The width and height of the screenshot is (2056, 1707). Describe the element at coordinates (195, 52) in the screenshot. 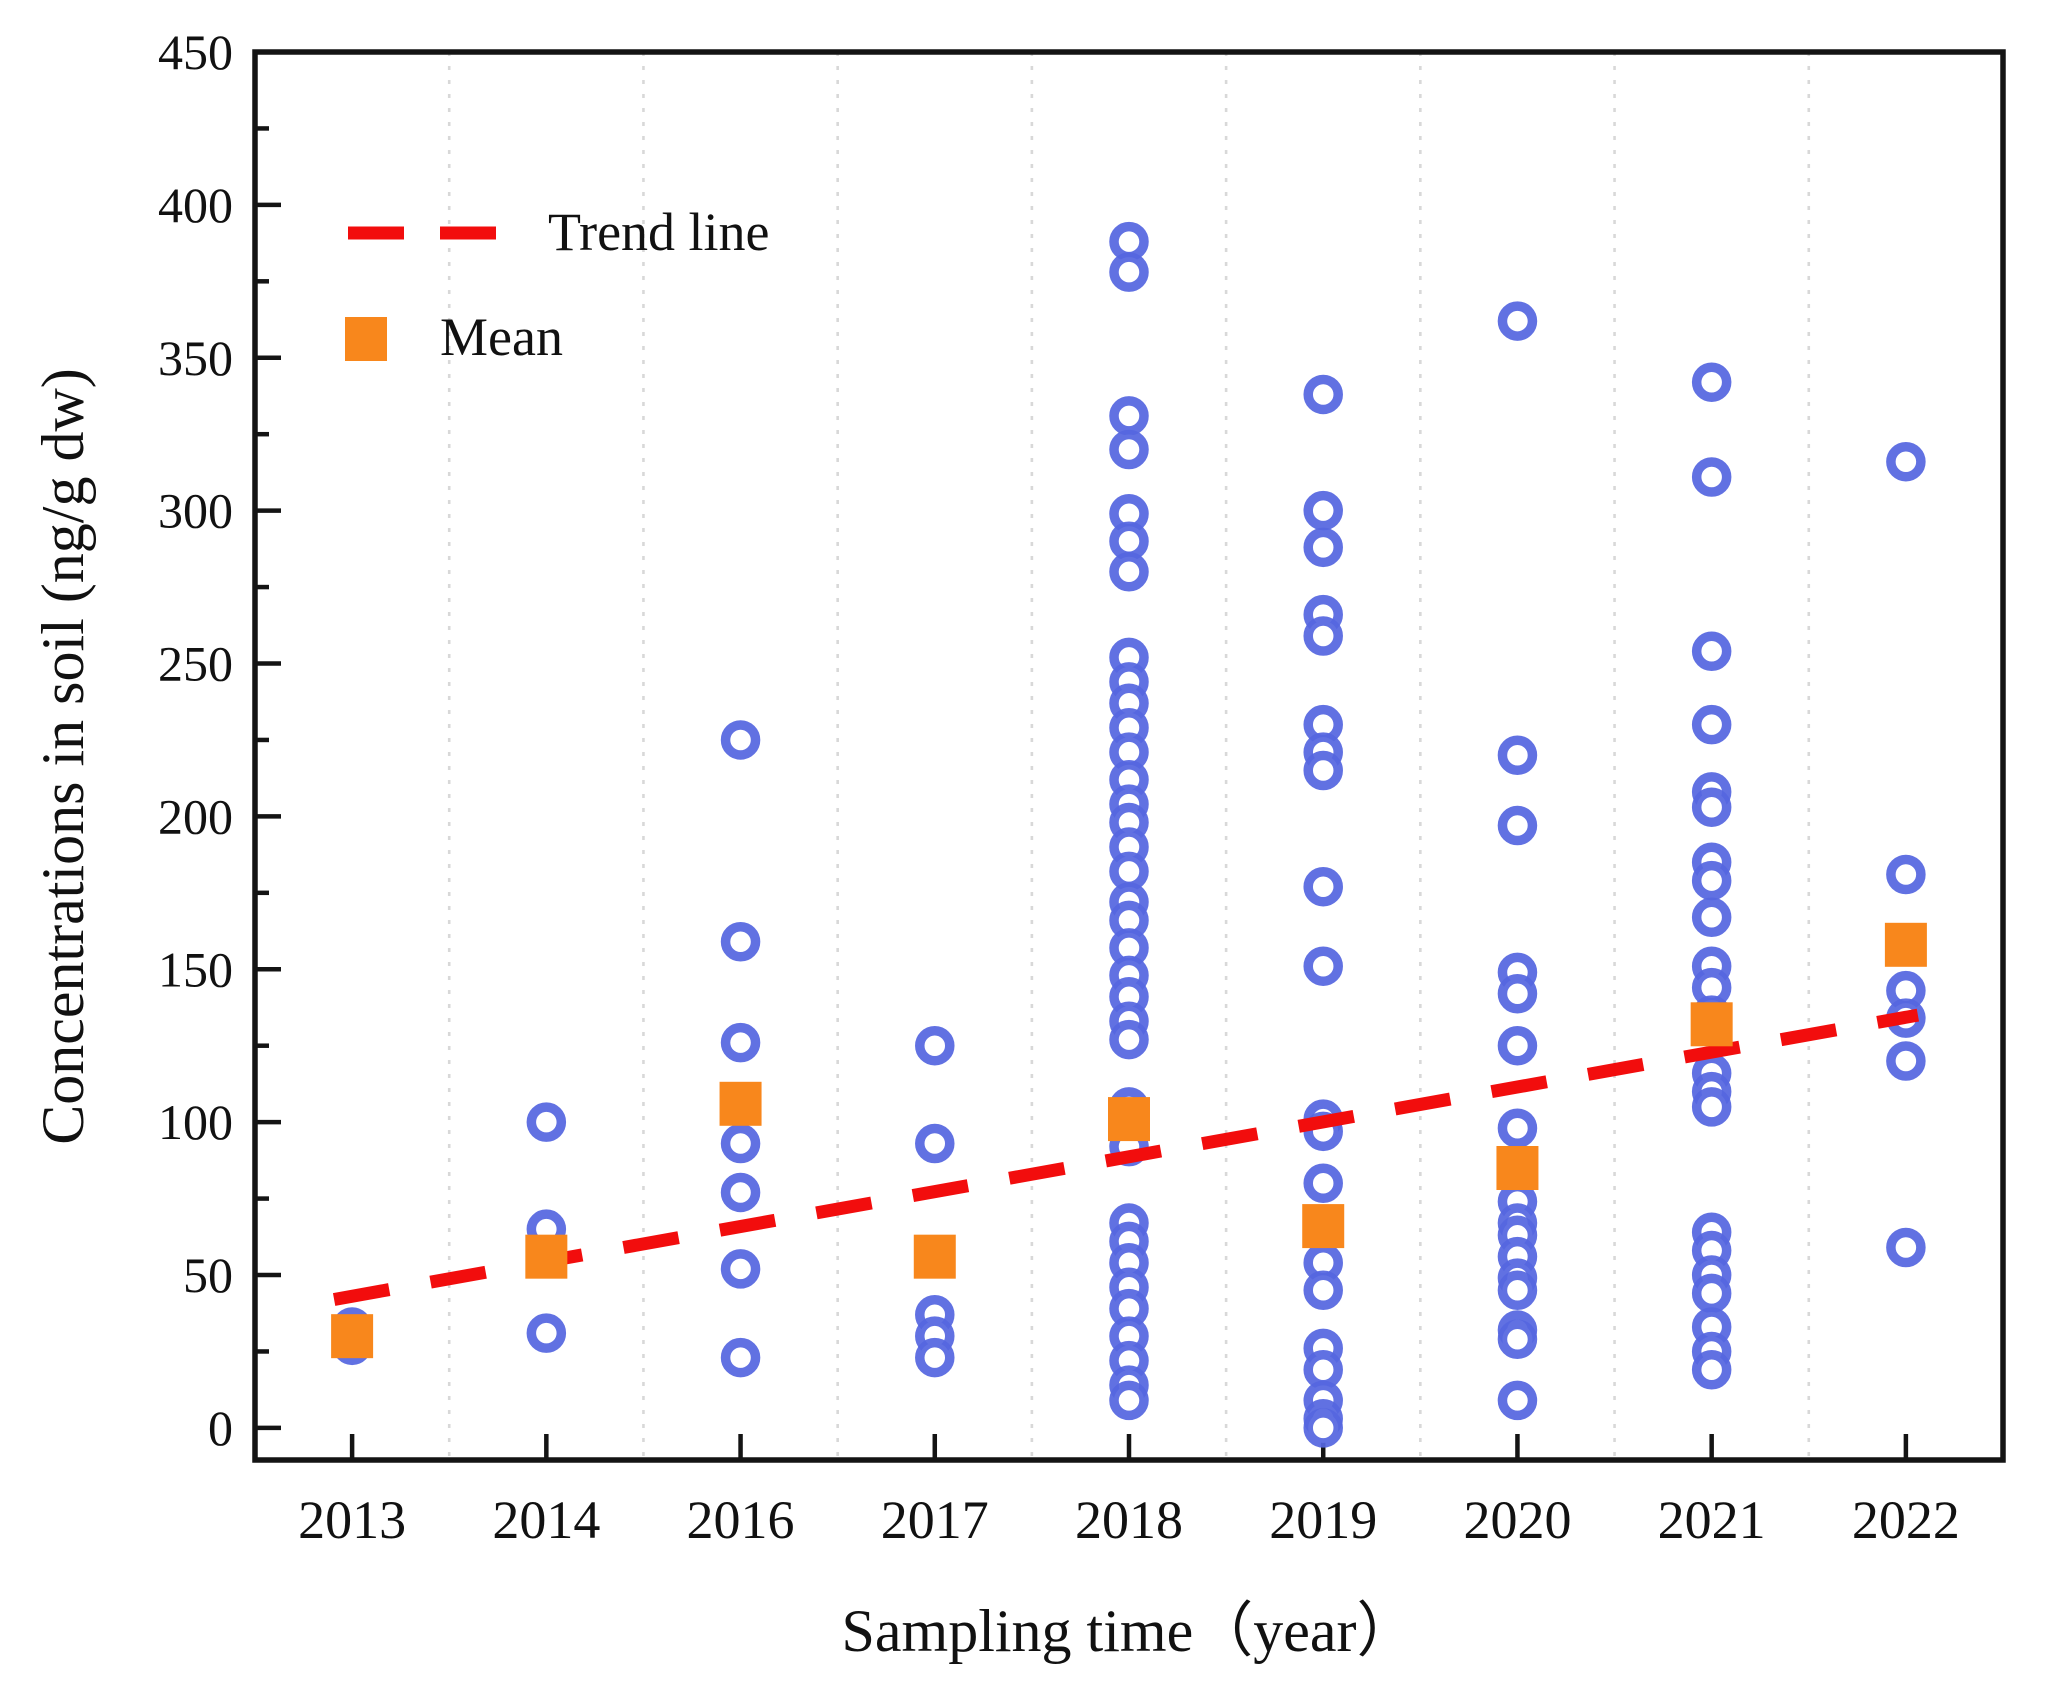

I see `y-tick-label: 450` at that location.